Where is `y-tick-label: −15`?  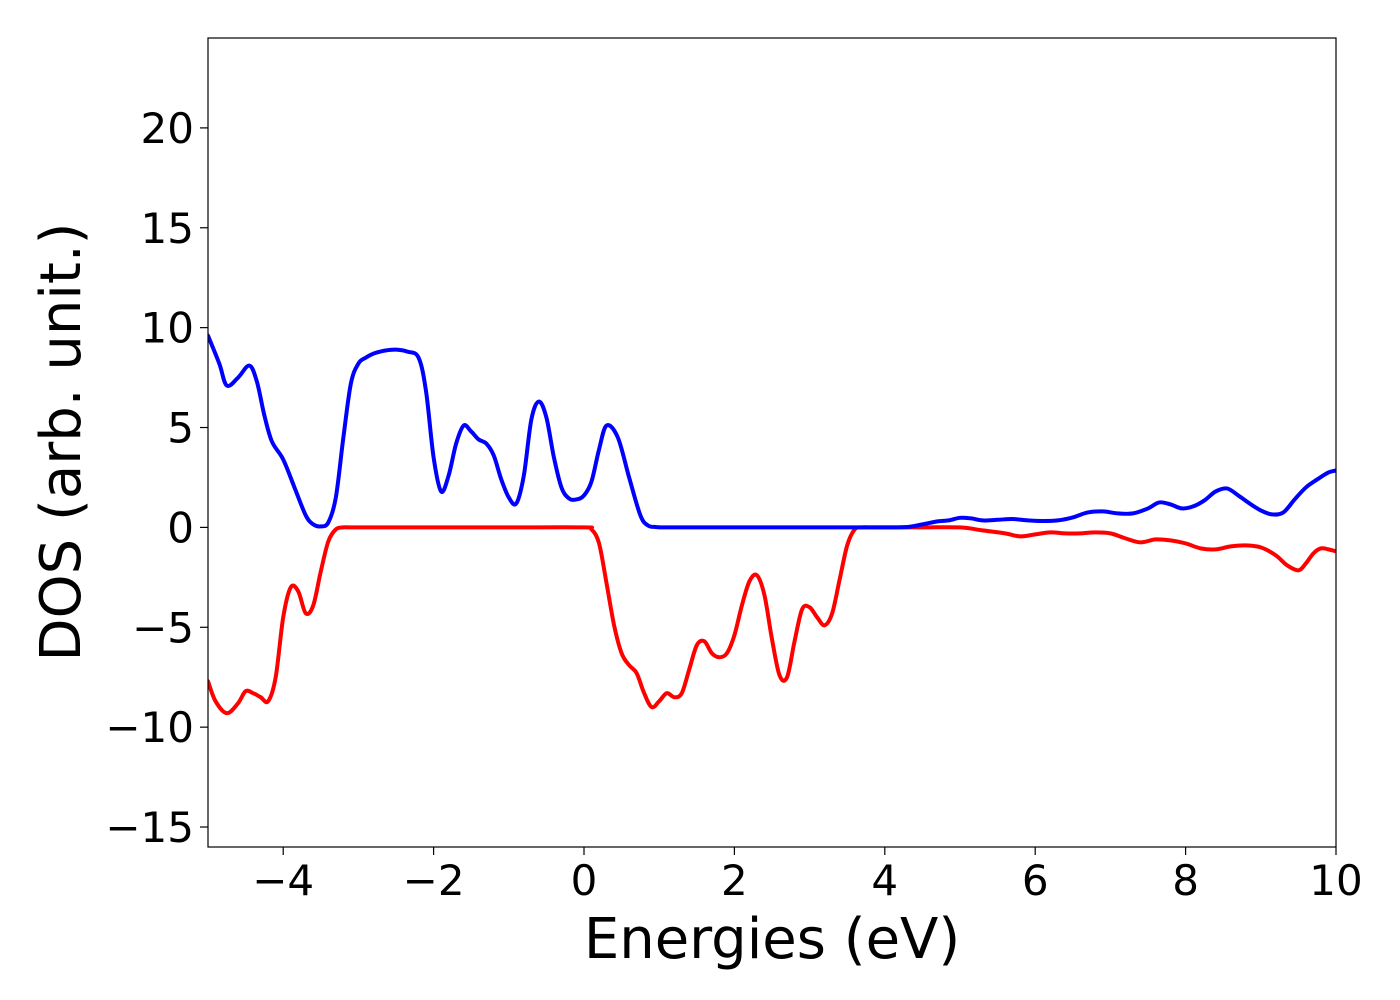 y-tick-label: −15 is located at coordinates (149, 827).